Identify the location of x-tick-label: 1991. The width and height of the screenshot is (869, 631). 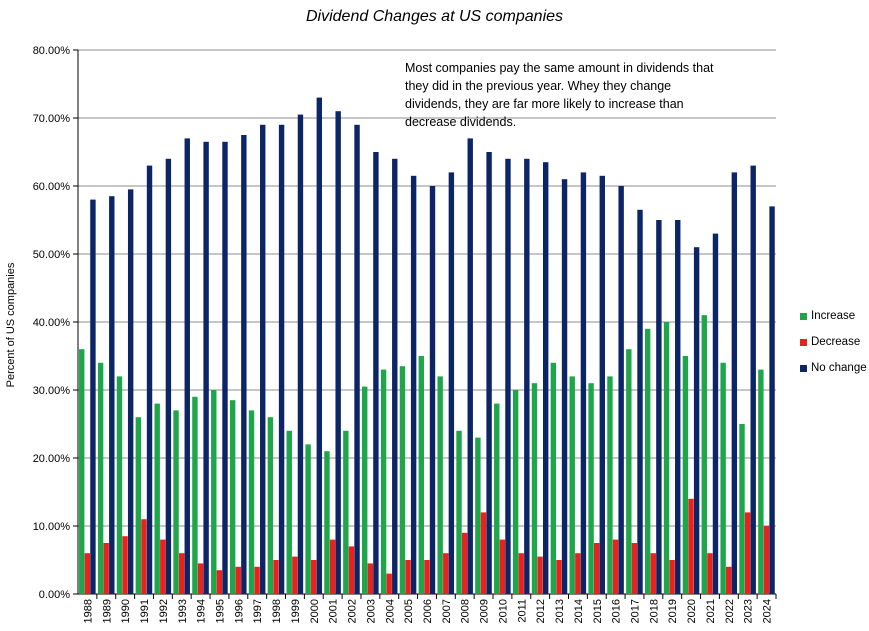
(145, 611).